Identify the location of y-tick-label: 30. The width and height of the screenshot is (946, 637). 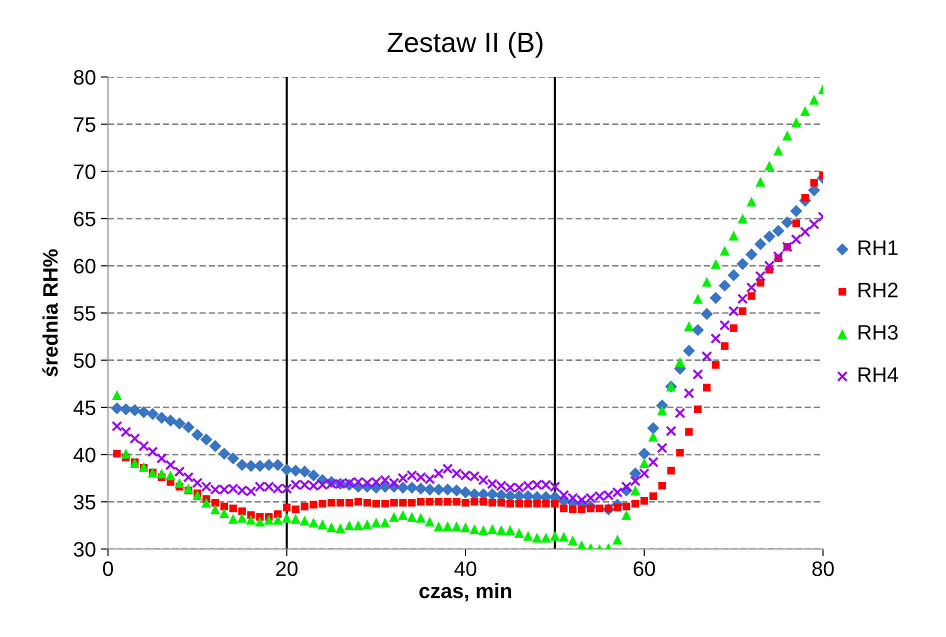
(85, 549).